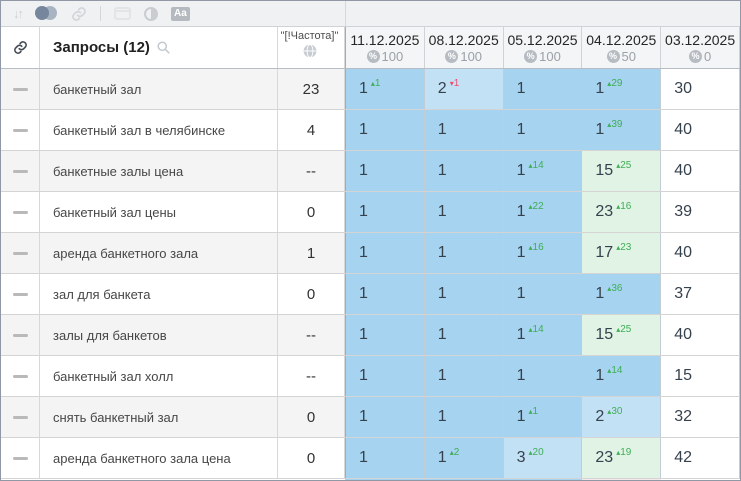 The width and height of the screenshot is (741, 481). I want to click on position-cell: 23 ▴19, so click(622, 458).